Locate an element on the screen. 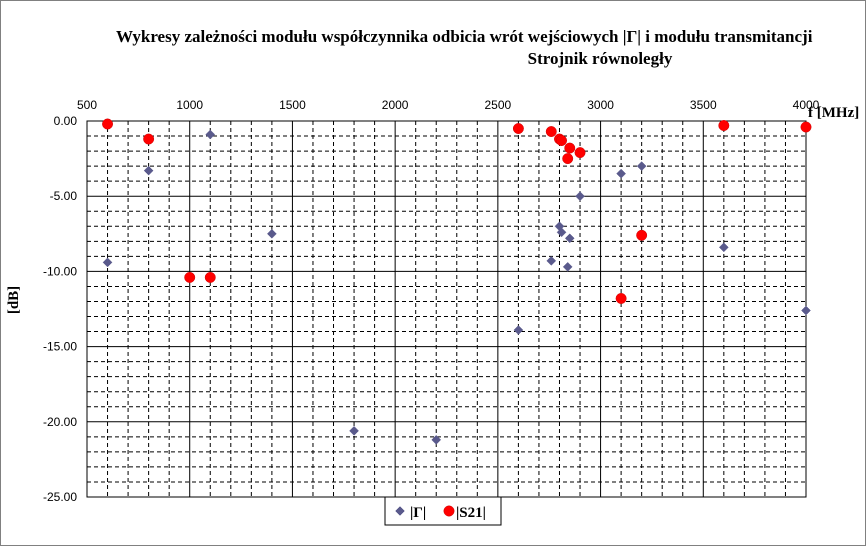 The width and height of the screenshot is (866, 546). x-tick-label: 500 is located at coordinates (87, 105).